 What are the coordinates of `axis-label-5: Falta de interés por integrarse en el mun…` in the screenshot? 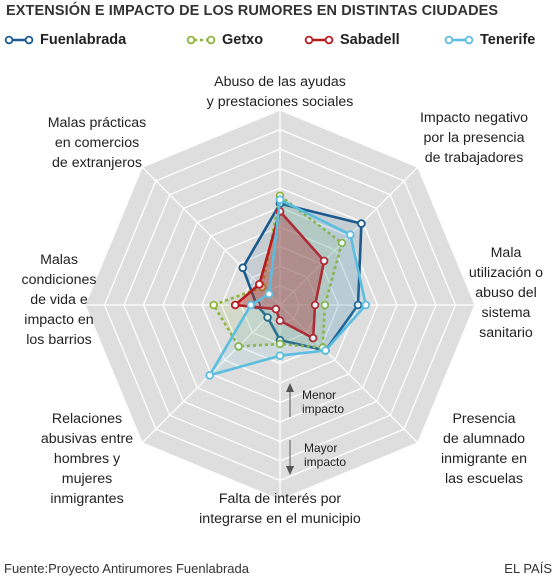 It's located at (280, 509).